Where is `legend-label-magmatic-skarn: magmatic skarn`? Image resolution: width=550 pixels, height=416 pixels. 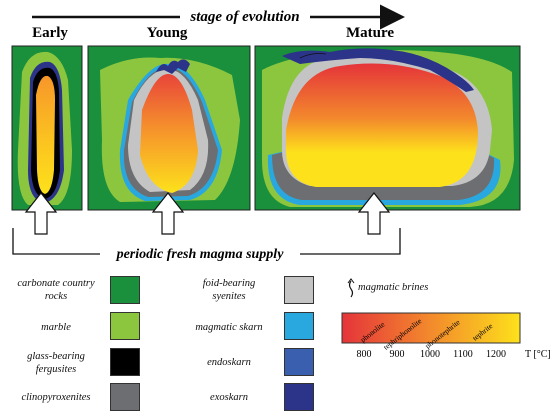 legend-label-magmatic-skarn: magmatic skarn is located at coordinates (229, 327).